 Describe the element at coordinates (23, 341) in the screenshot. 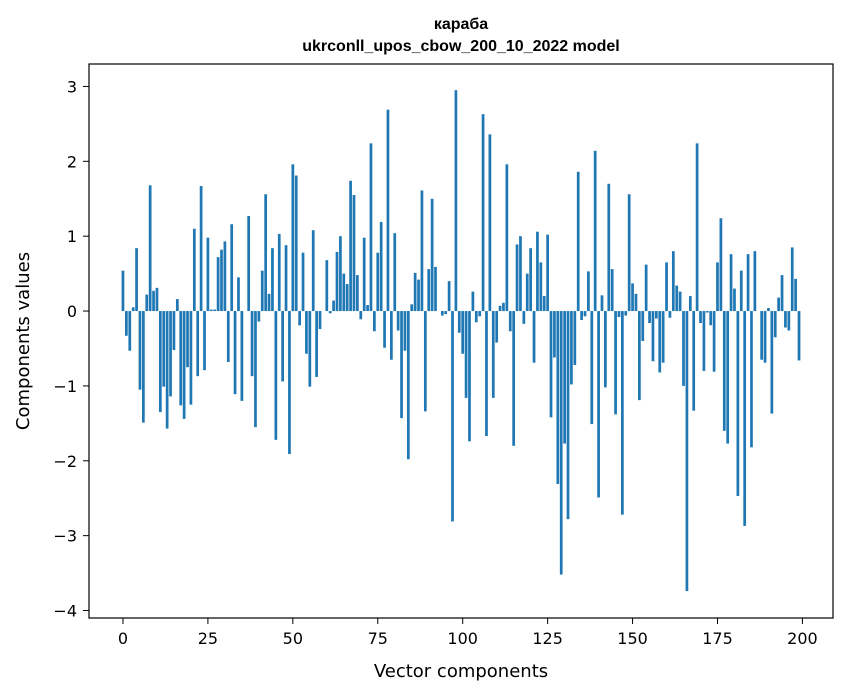

I see `y-axis-label: Components values` at that location.